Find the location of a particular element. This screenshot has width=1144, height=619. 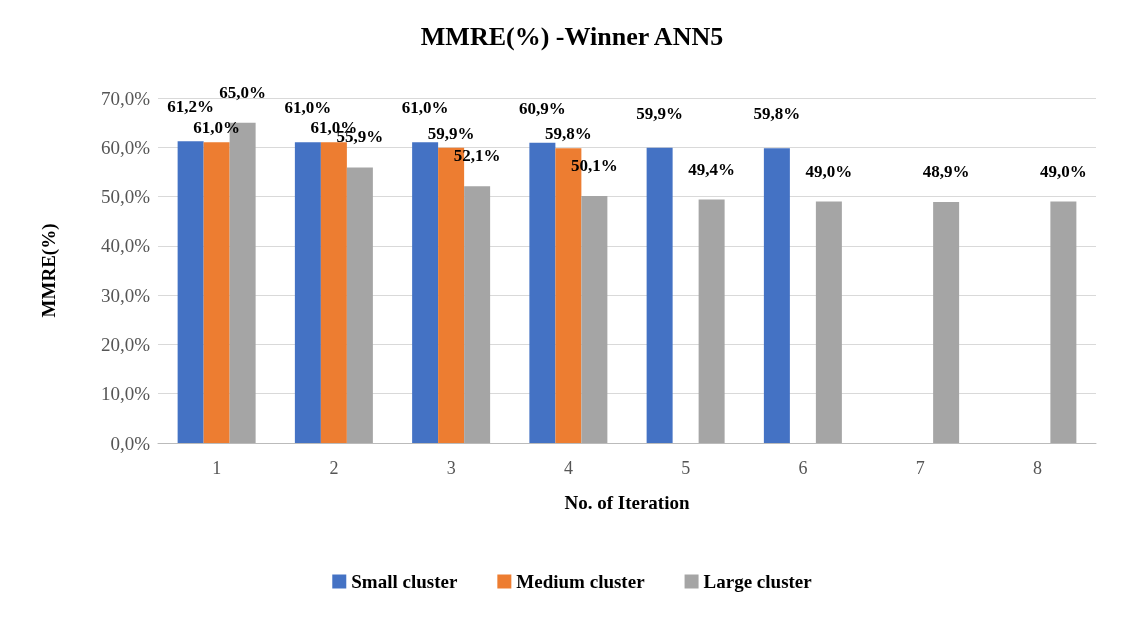

x-axis-title: No. of Iteration is located at coordinates (627, 502).